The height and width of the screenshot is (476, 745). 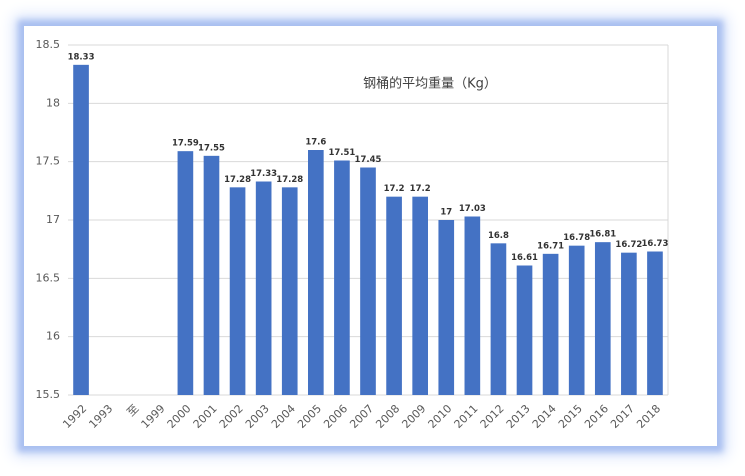 What do you see at coordinates (550, 246) in the screenshot?
I see `value-label: 16.71` at bounding box center [550, 246].